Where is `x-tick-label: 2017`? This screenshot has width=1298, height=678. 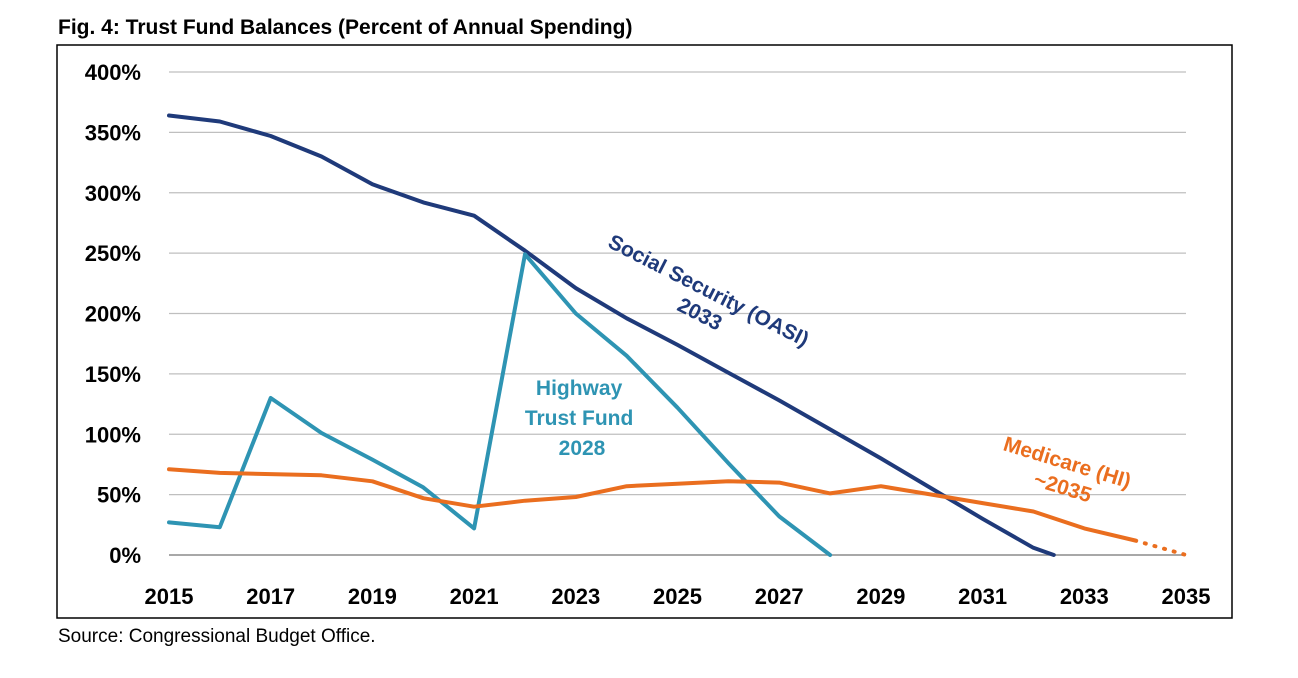 x-tick-label: 2017 is located at coordinates (270, 596).